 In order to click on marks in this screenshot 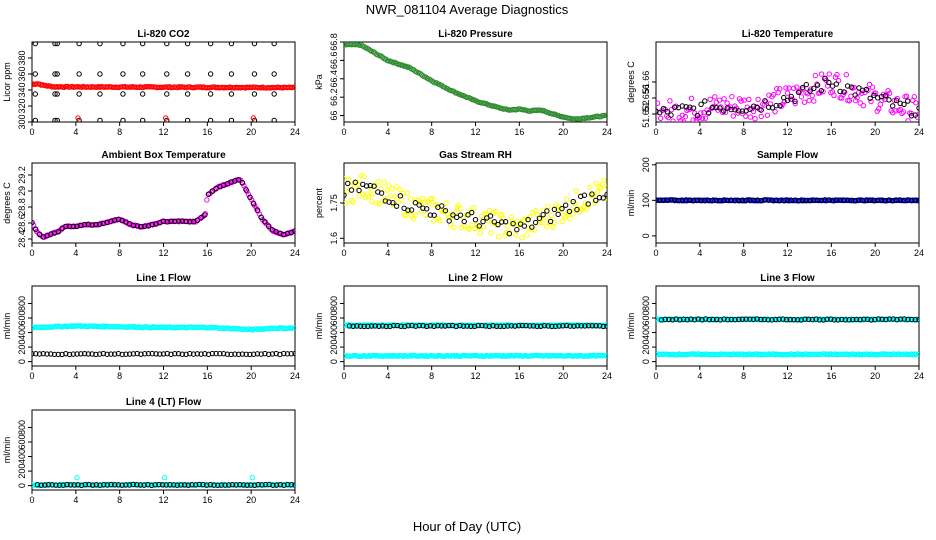, I will do `click(475, 207)`.